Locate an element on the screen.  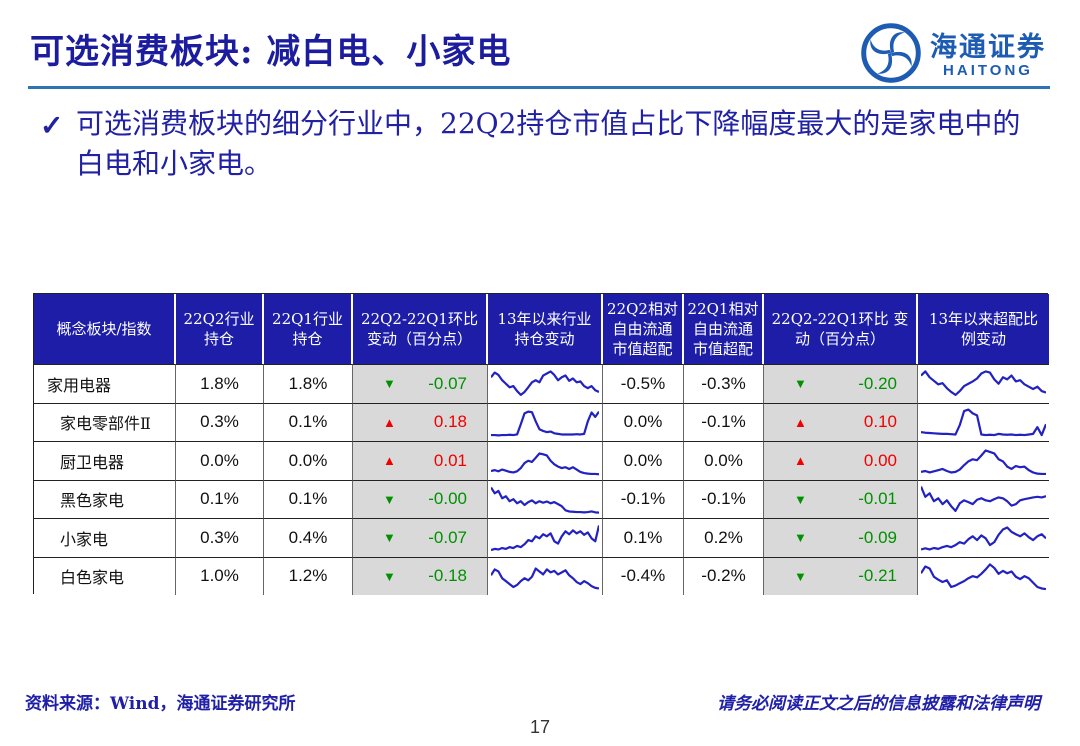
change-cell: ▼ -0.20 is located at coordinates (841, 383).